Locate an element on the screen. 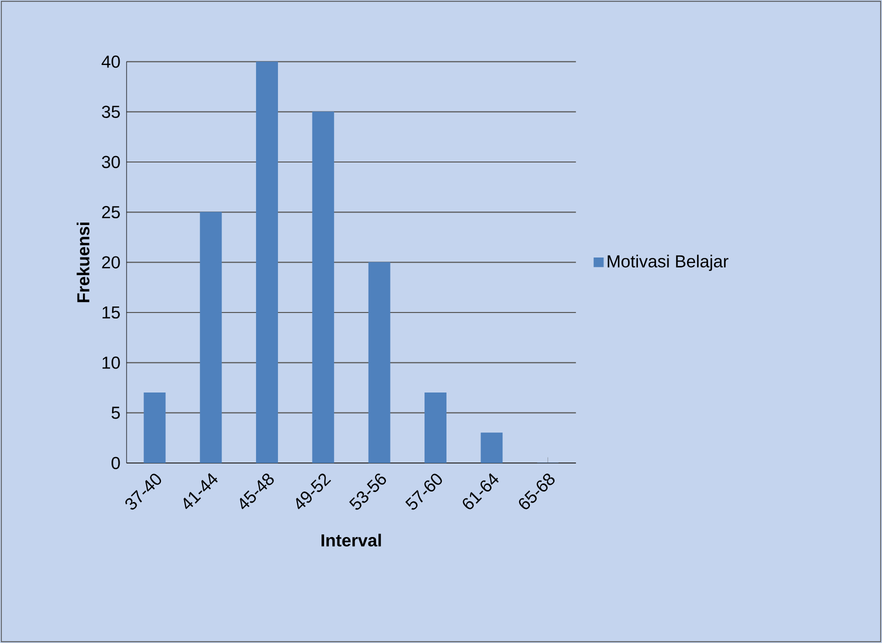 This screenshot has width=882, height=643. y-tick-label: 5 is located at coordinates (116, 412).